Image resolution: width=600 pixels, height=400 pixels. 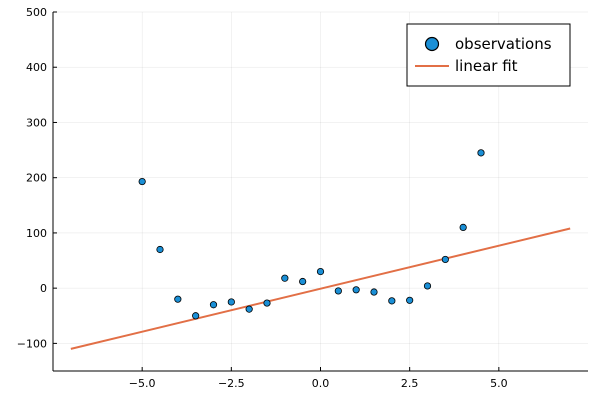 What do you see at coordinates (43, 288) in the screenshot?
I see `y-tick-label: 0` at bounding box center [43, 288].